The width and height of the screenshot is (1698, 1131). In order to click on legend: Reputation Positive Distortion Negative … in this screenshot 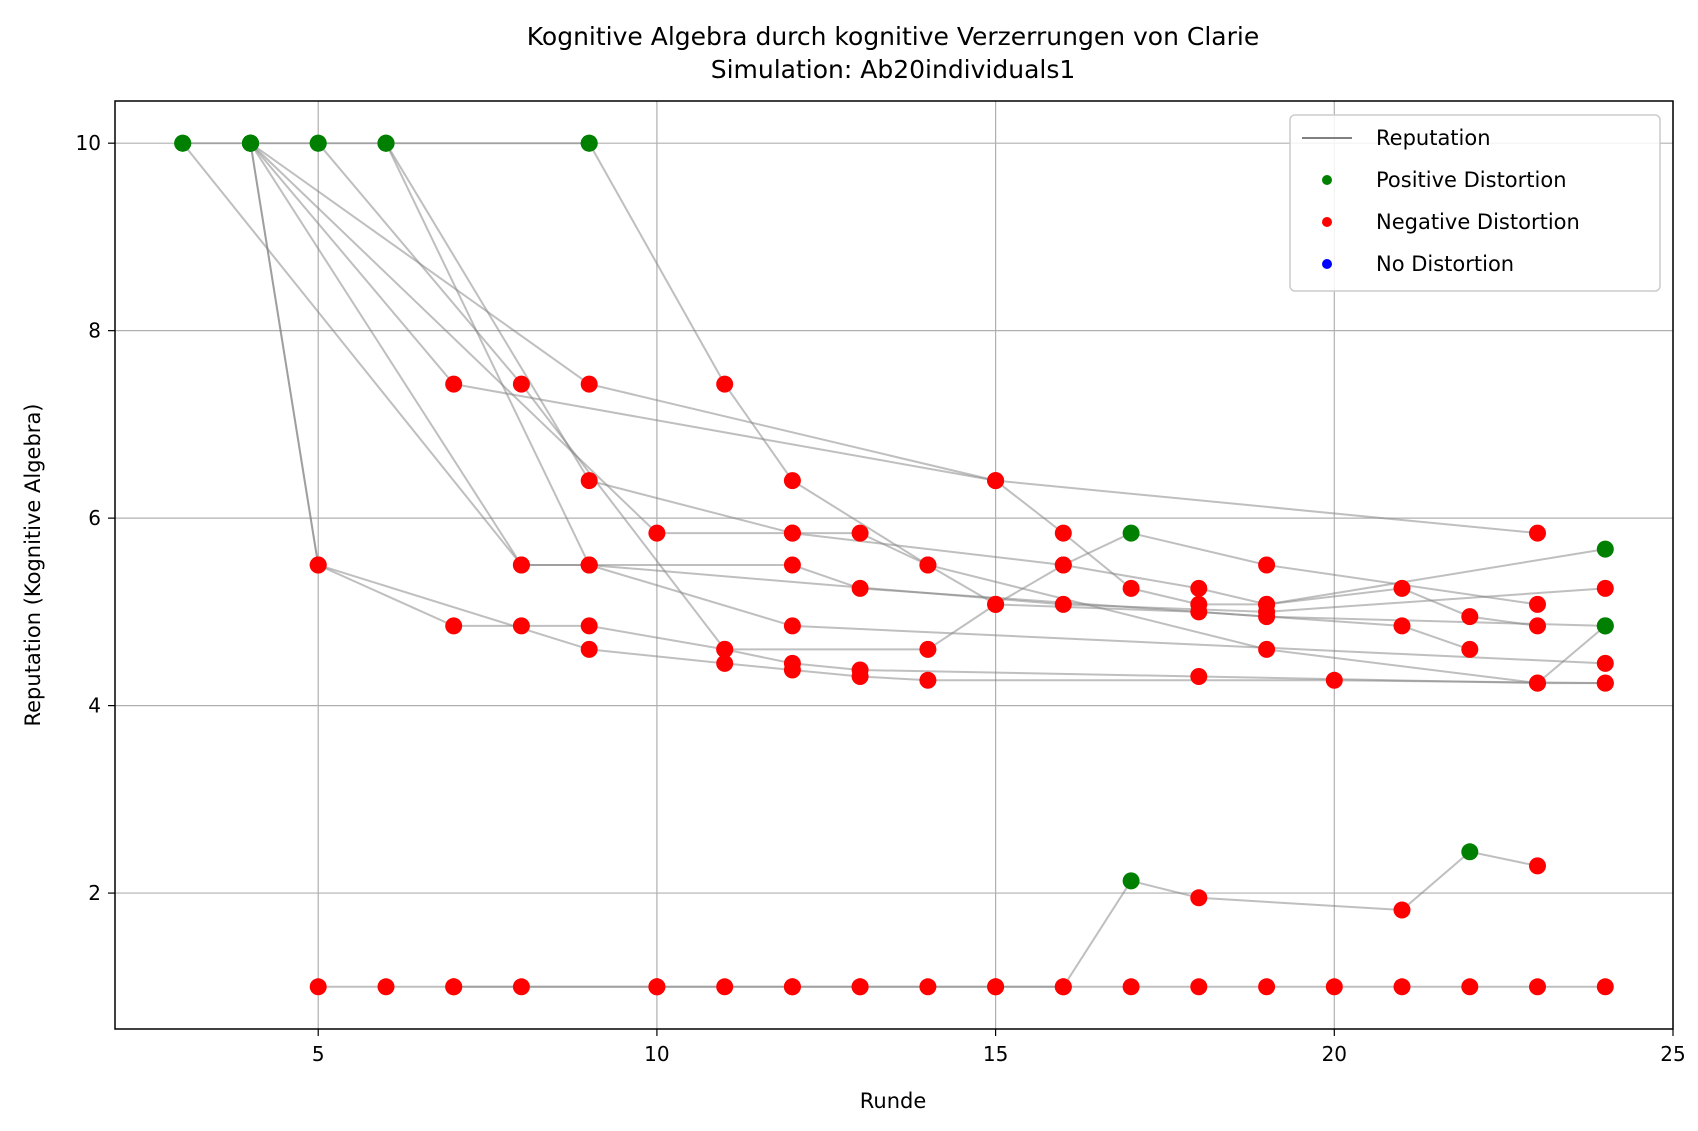, I will do `click(1475, 203)`.